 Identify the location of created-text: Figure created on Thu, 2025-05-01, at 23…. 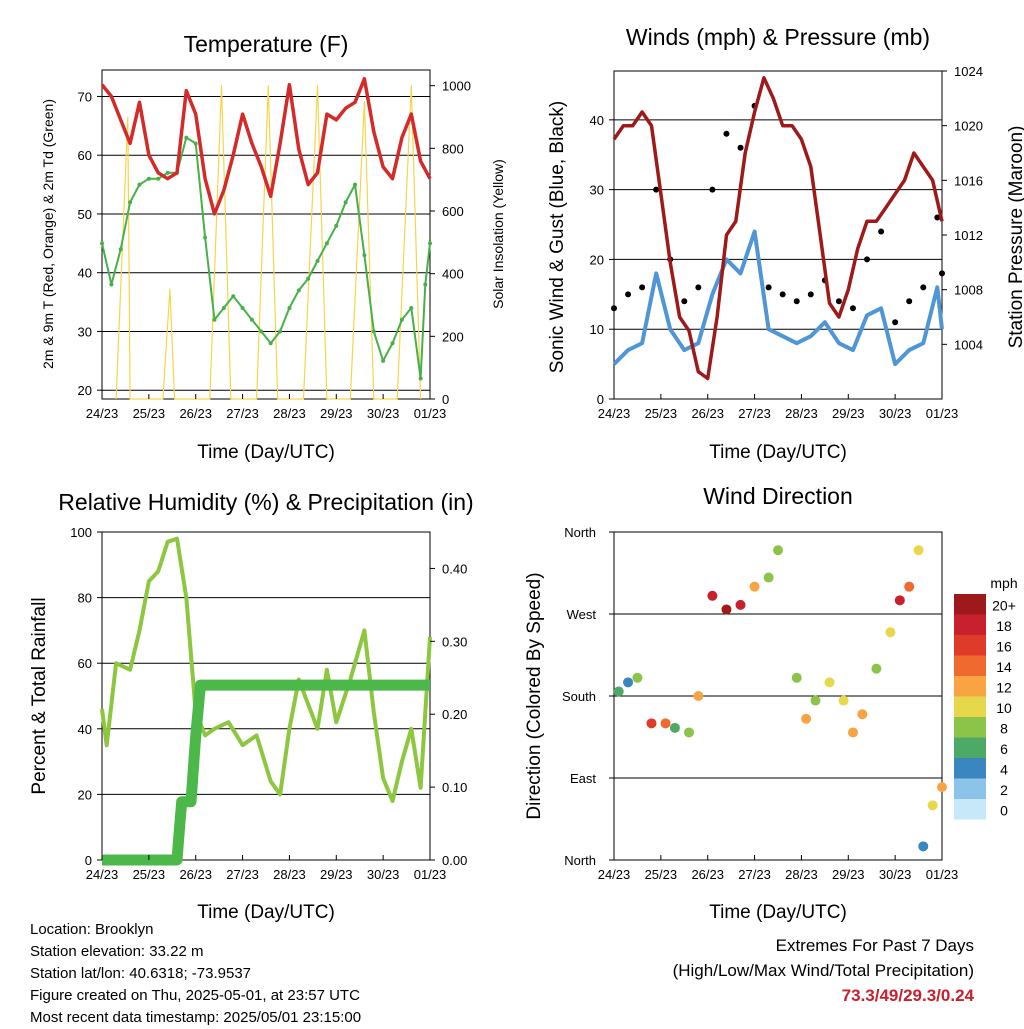
(195, 995).